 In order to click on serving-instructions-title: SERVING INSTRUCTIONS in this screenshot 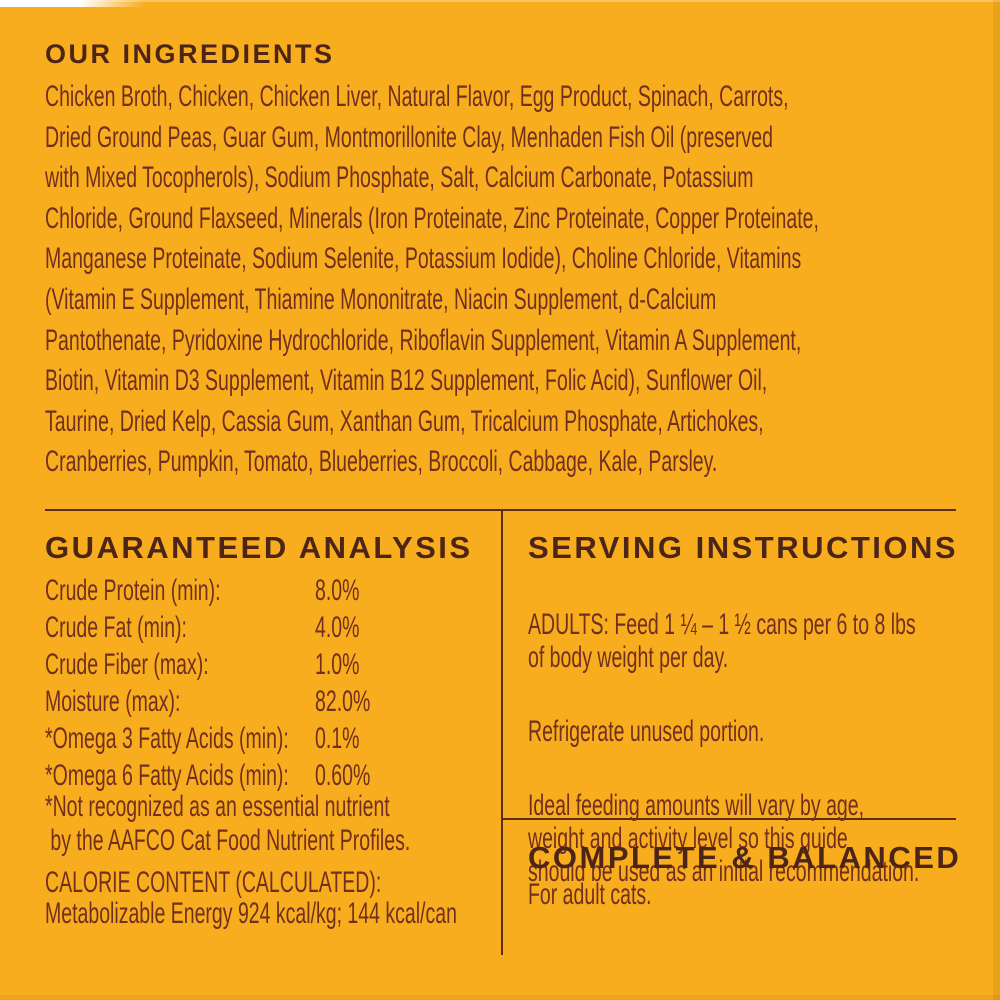, I will do `click(743, 547)`.